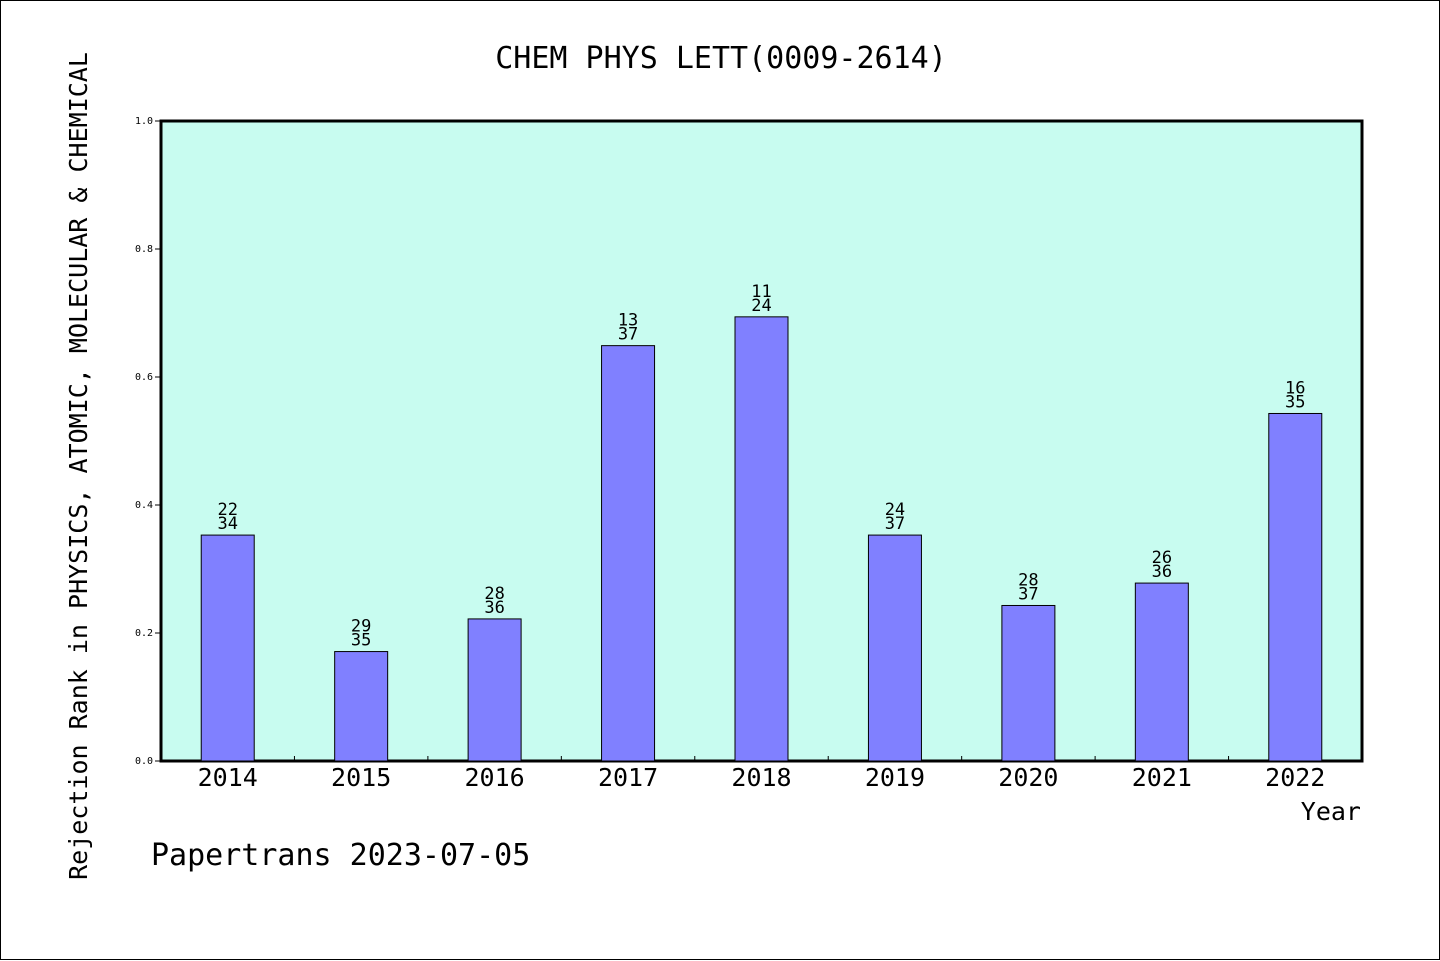 Image resolution: width=1440 pixels, height=961 pixels. Describe the element at coordinates (227, 510) in the screenshot. I see `bar-label-rank: 22` at that location.